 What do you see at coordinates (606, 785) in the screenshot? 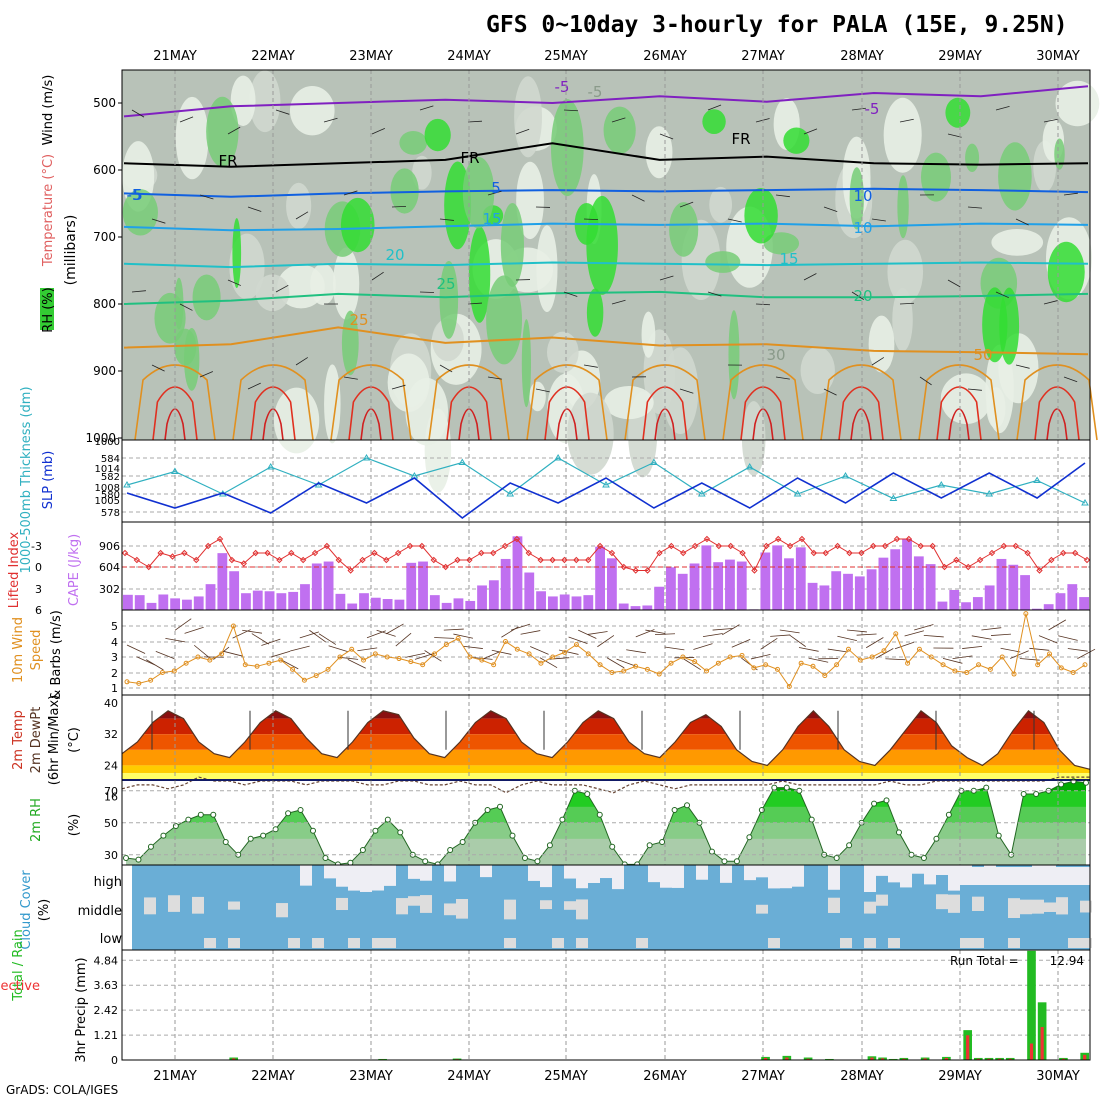
I see `temp-band` at bounding box center [606, 785].